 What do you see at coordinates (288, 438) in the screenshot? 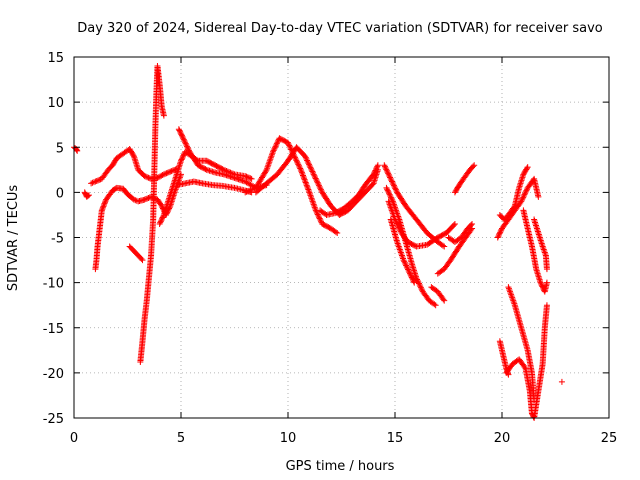
I see `x-tick-label: 10` at bounding box center [288, 438].